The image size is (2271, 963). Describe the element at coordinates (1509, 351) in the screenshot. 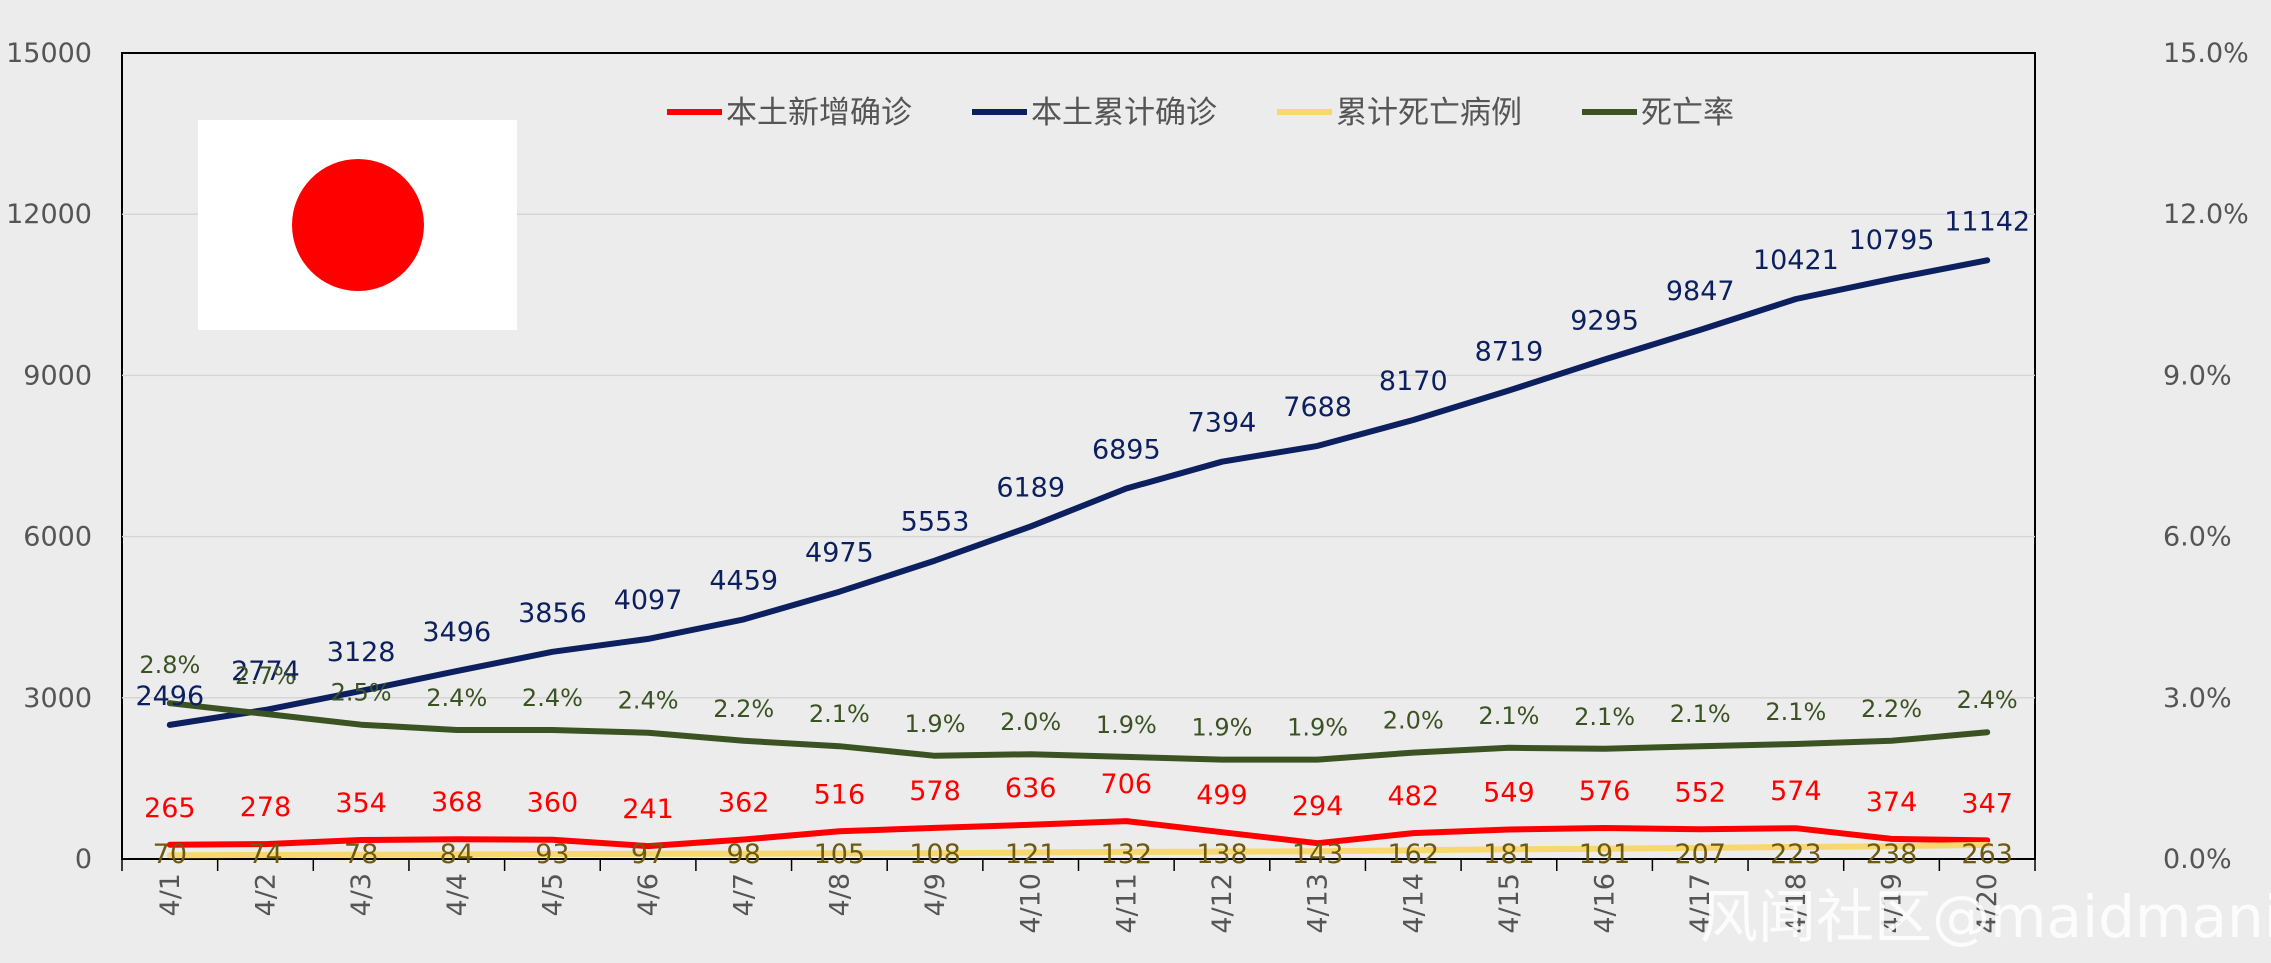

I see `cumulative-cases-label: 8719` at that location.